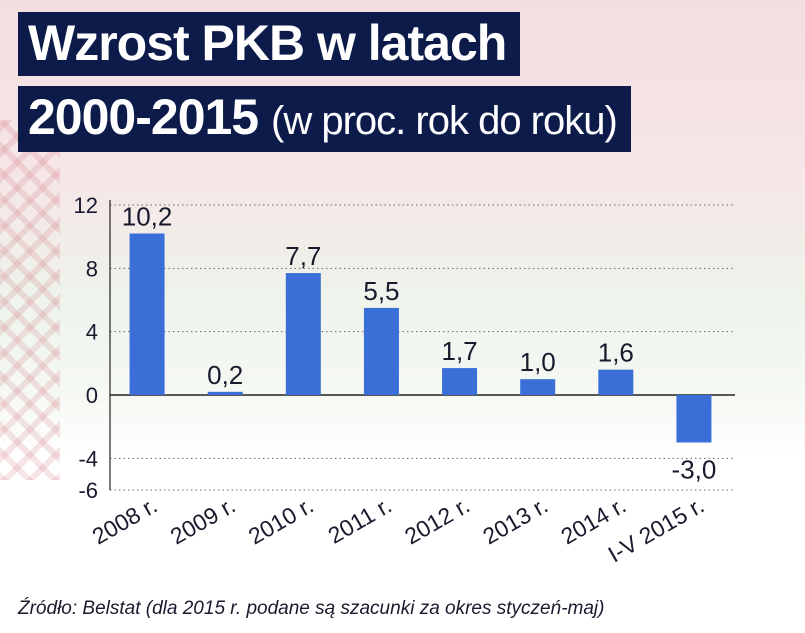 This screenshot has height=633, width=805. I want to click on data-label: 1,0, so click(538, 362).